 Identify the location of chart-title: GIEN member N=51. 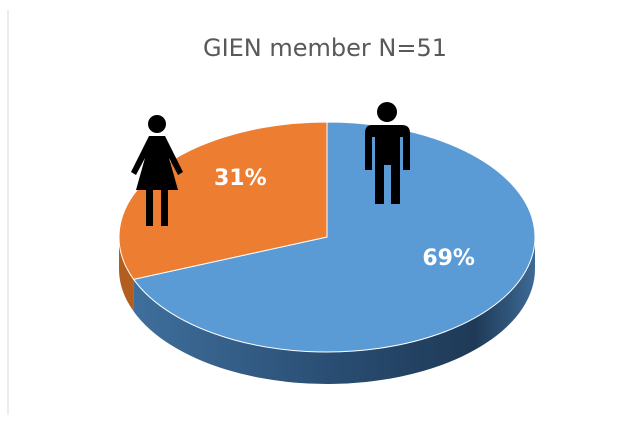
(325, 48).